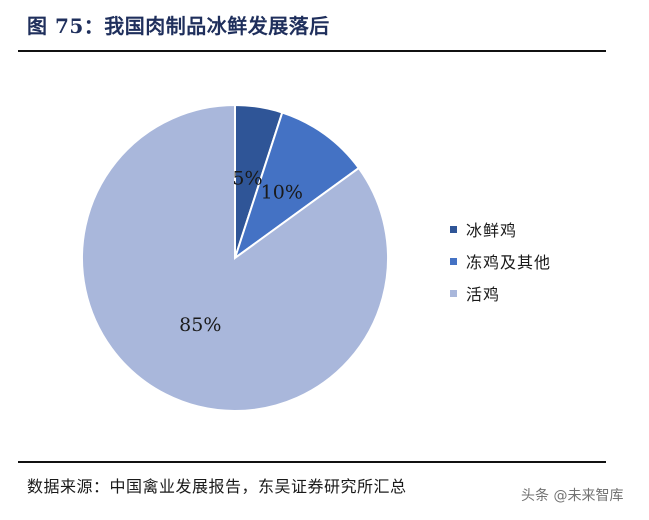 The image size is (649, 520). Describe the element at coordinates (282, 193) in the screenshot. I see `pie-value-label-1: 10%` at that location.